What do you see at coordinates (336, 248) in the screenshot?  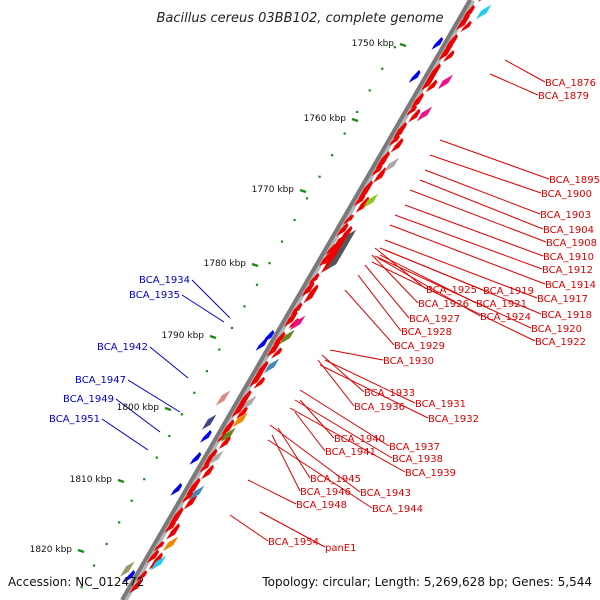 I see `gene-block-red` at bounding box center [336, 248].